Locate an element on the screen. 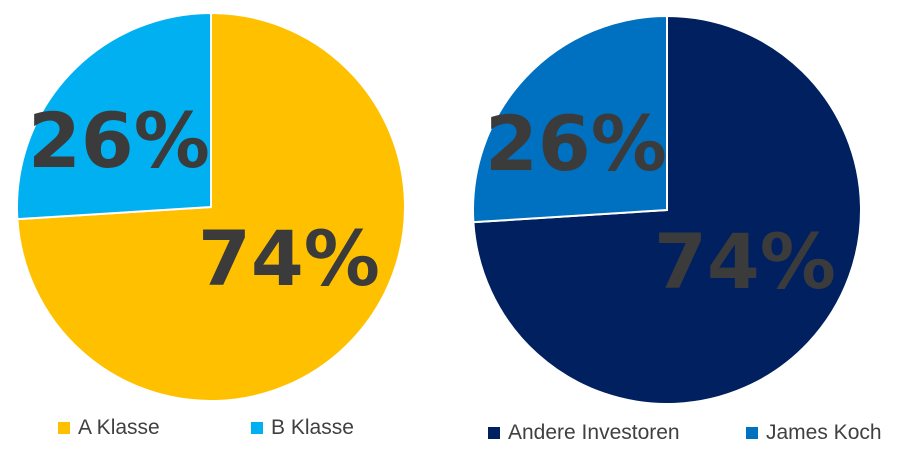 The height and width of the screenshot is (459, 906). data-label-james-koch: 26% is located at coordinates (576, 143).